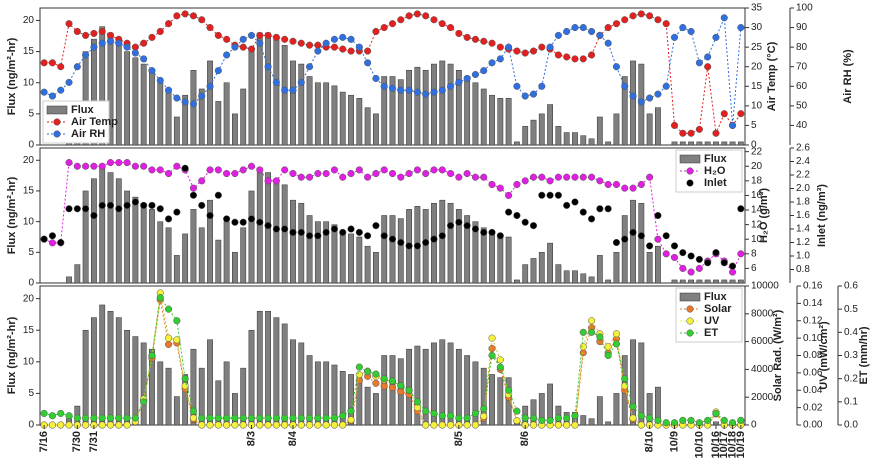 Image resolution: width=878 pixels, height=467 pixels. What do you see at coordinates (765, 286) in the screenshot?
I see `tick-label: 10000` at bounding box center [765, 286].